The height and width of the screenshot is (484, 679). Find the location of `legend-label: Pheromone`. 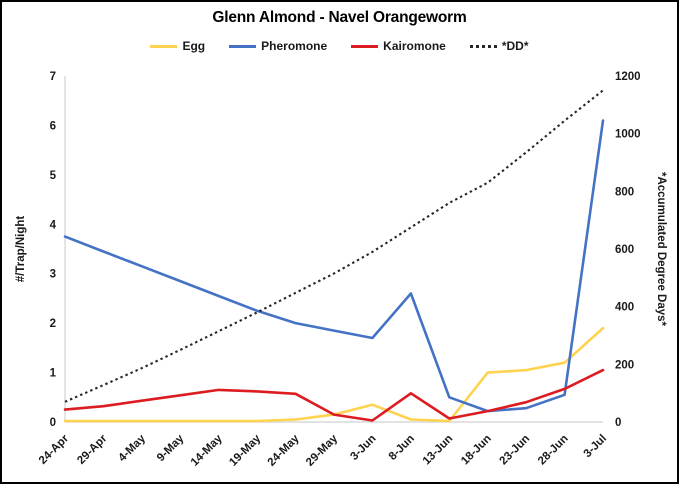

legend-label: Pheromone is located at coordinates (294, 46).